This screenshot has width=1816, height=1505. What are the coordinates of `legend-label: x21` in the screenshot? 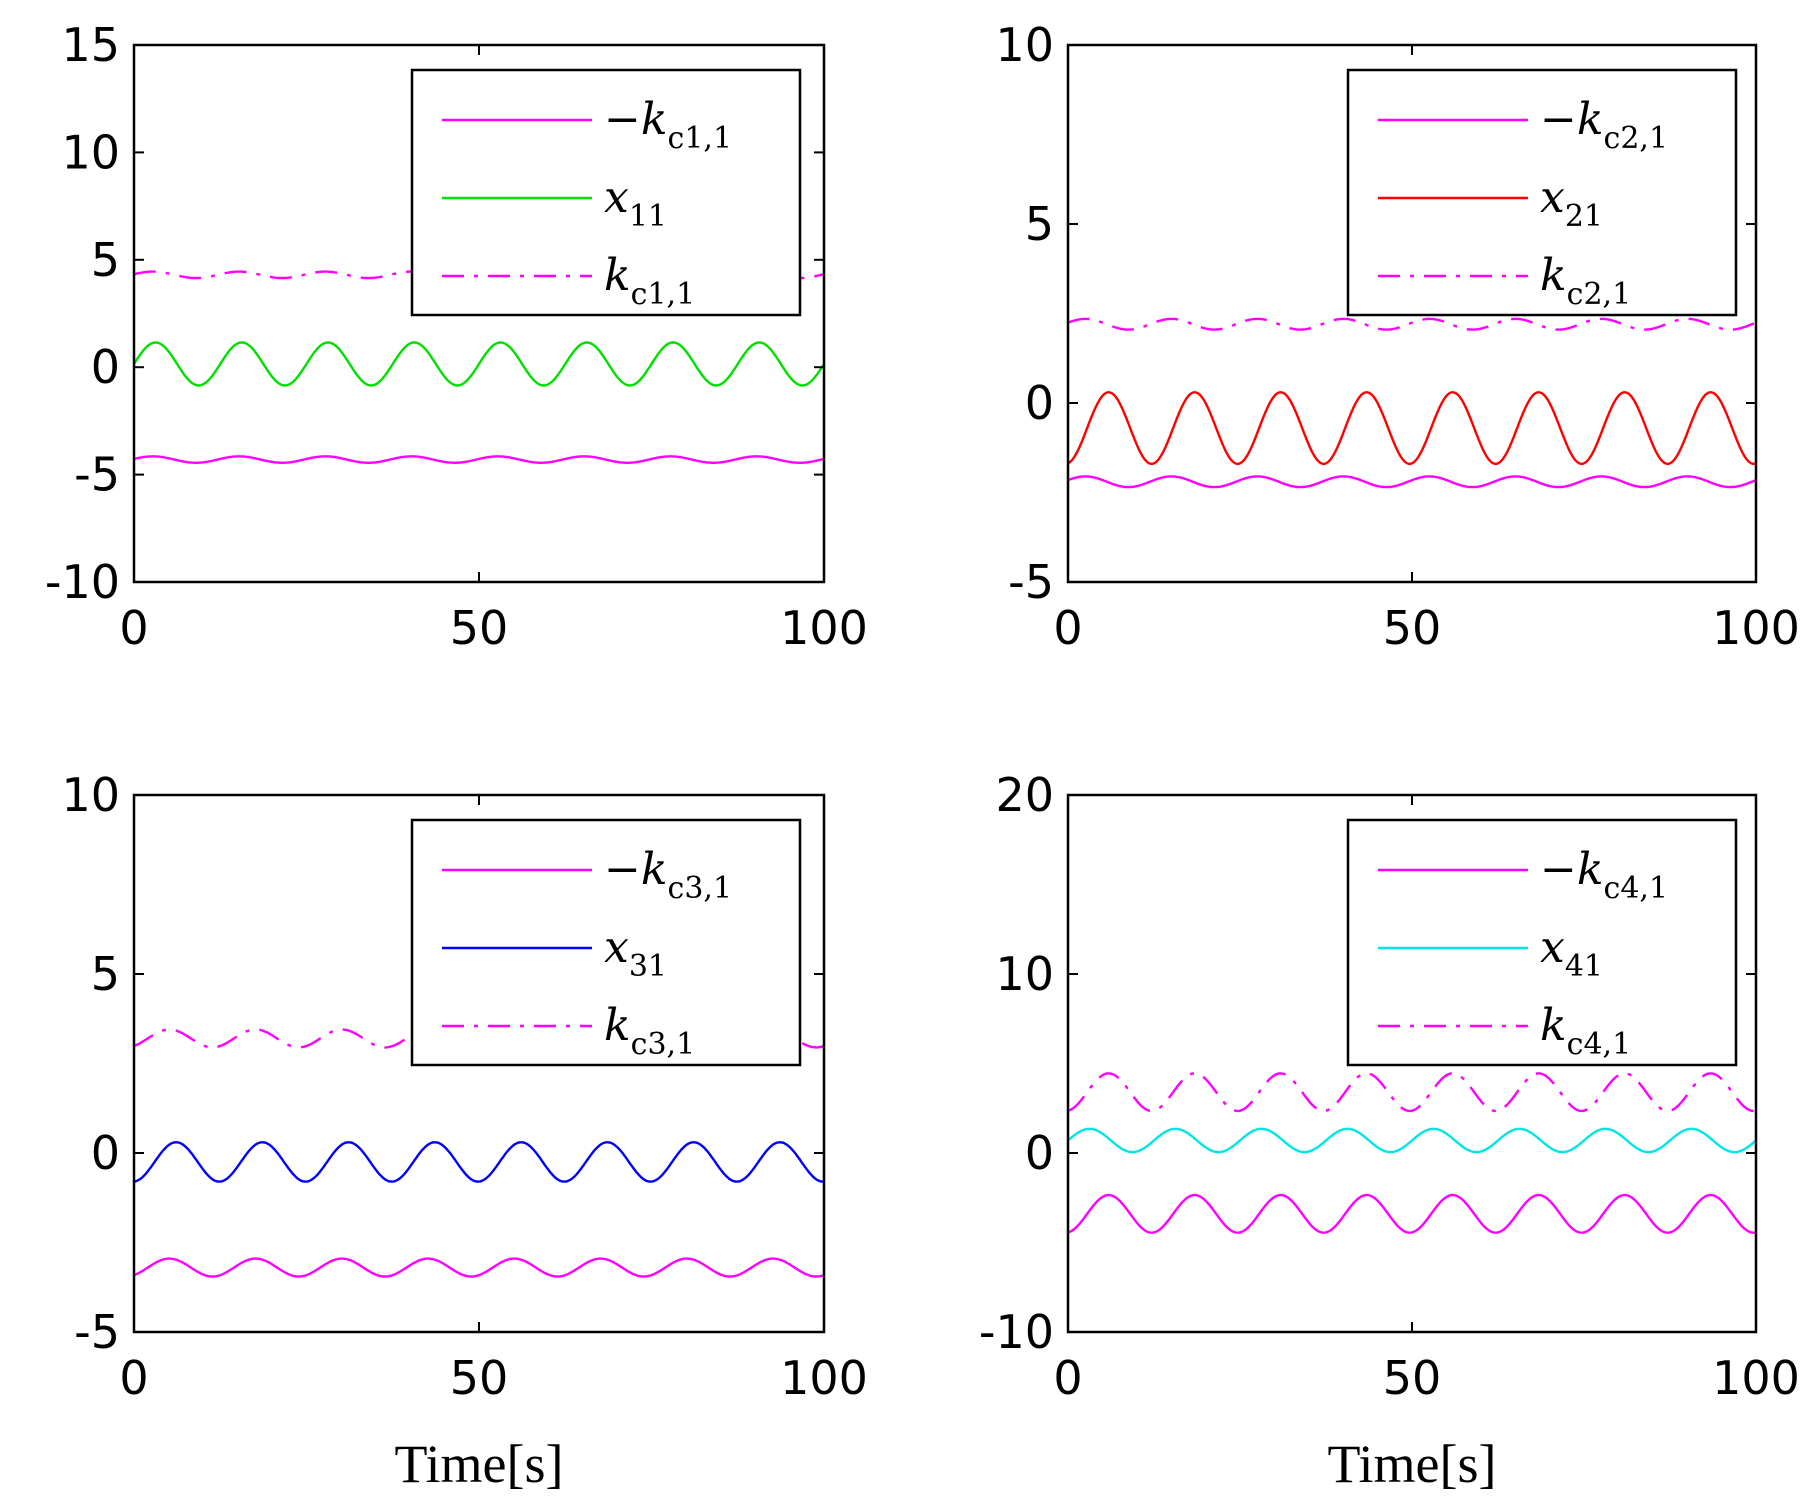 It's located at (1571, 203).